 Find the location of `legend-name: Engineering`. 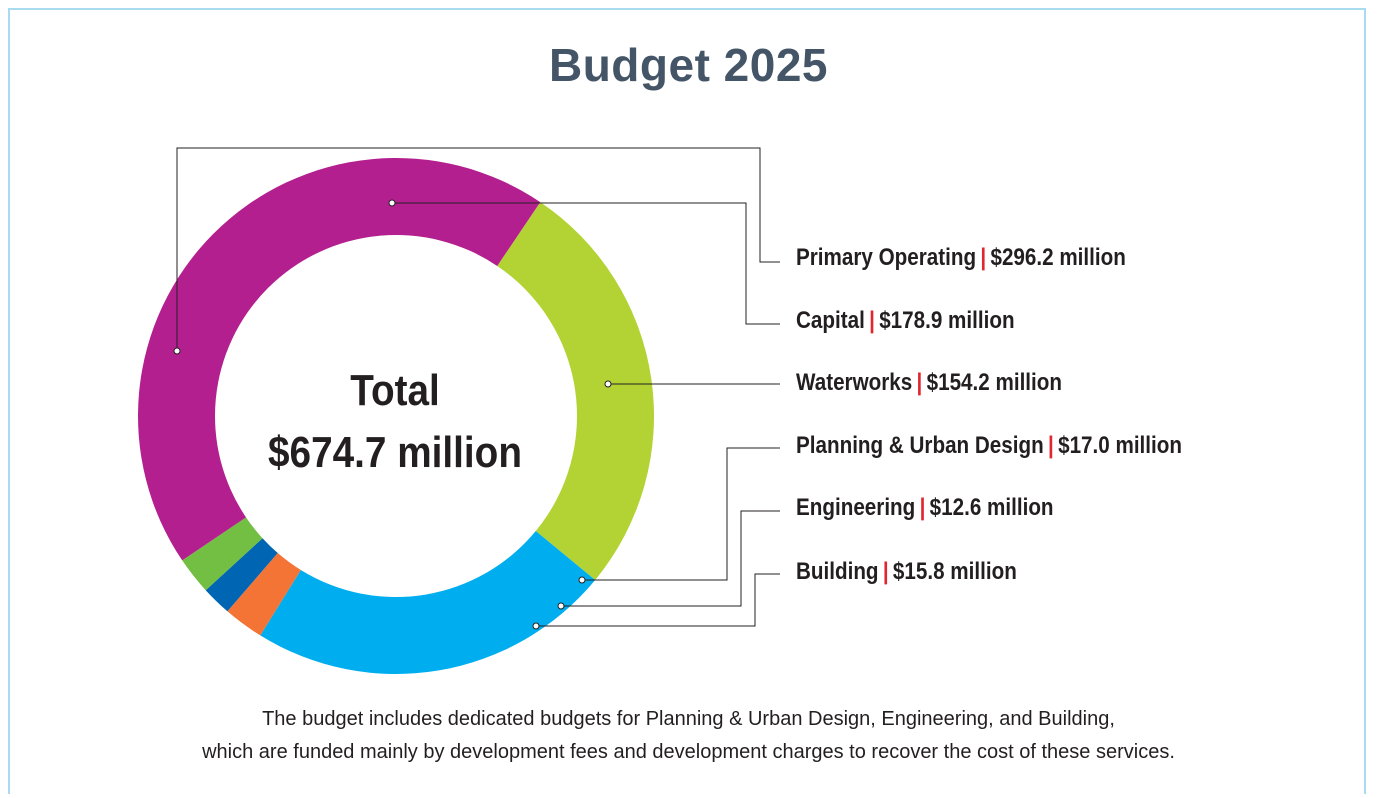

legend-name: Engineering is located at coordinates (856, 507).